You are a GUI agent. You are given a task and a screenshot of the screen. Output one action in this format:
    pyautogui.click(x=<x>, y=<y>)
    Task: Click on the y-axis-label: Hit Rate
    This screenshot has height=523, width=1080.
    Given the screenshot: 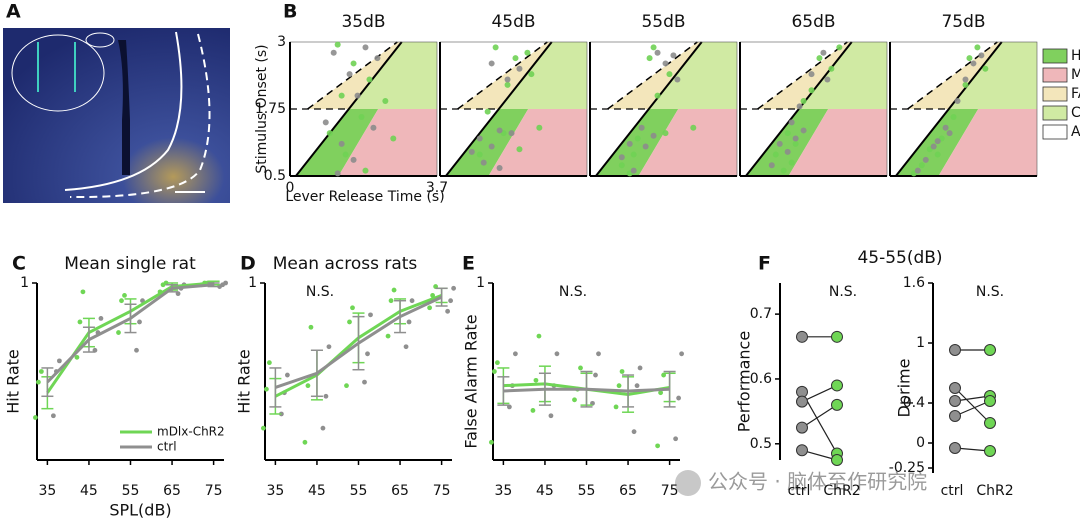 What is the action you would take?
    pyautogui.click(x=13, y=381)
    